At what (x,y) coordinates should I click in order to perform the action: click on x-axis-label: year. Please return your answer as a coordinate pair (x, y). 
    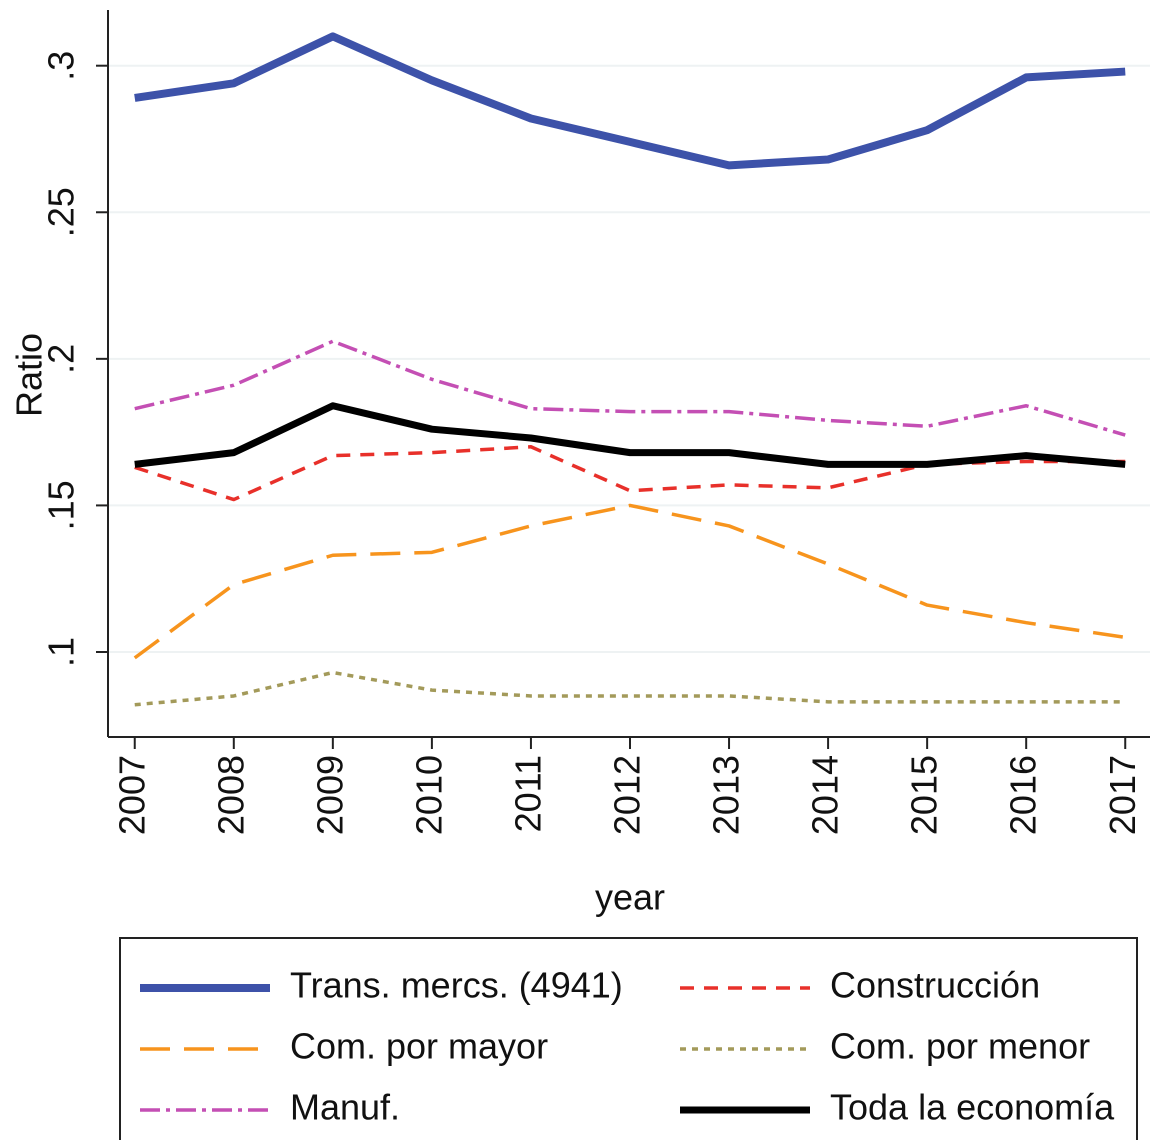
    Looking at the image, I should click on (630, 897).